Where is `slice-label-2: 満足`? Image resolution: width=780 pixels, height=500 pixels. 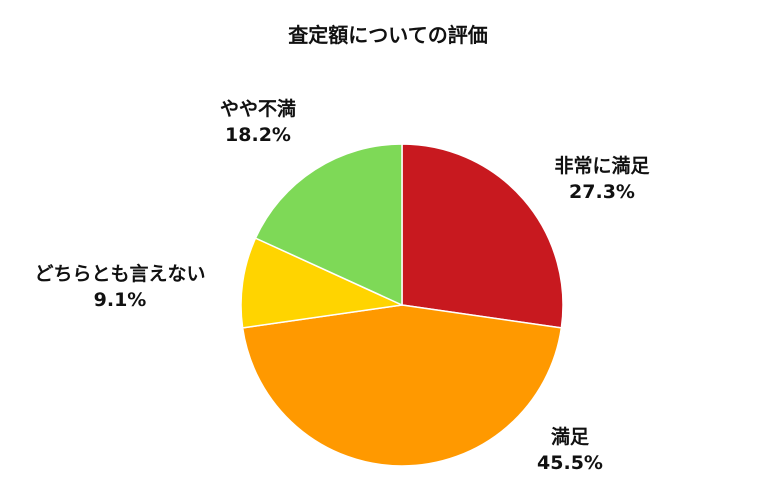
slice-label-2: 満足 is located at coordinates (570, 437).